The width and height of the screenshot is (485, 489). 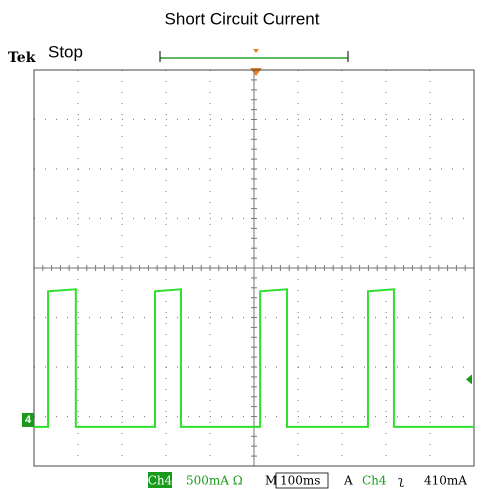 I want to click on time-prefix: M, so click(x=271, y=481).